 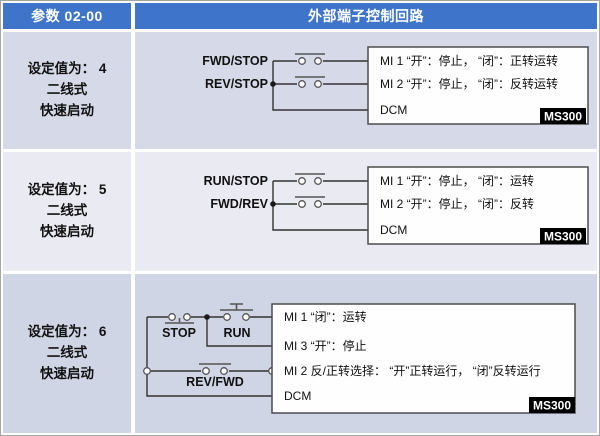 What do you see at coordinates (67, 332) in the screenshot?
I see `setting-line: 设定值为： 6` at bounding box center [67, 332].